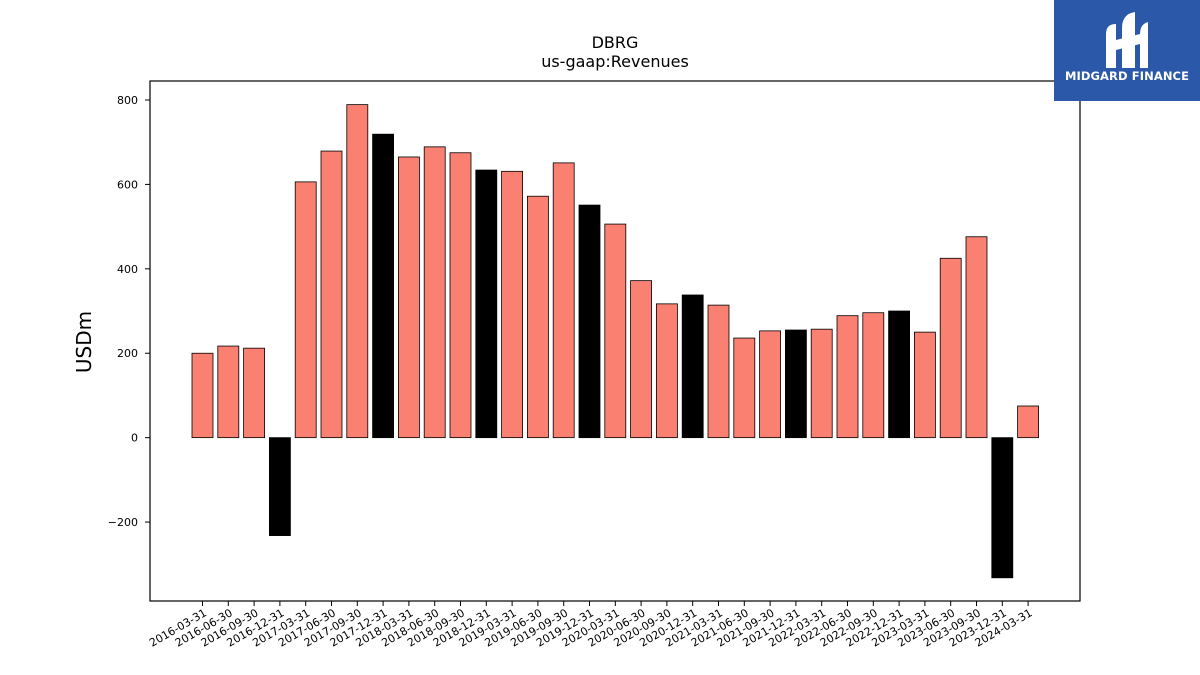 Image resolution: width=1200 pixels, height=675 pixels. Describe the element at coordinates (84, 342) in the screenshot. I see `y-axis-label: USDm` at that location.